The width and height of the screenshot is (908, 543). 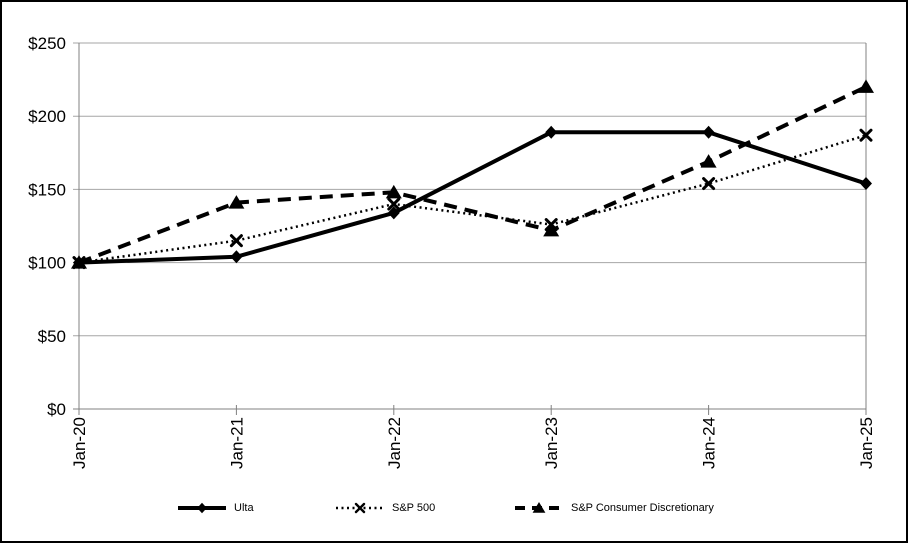 I want to click on legend-sample-dashed-triangle, so click(x=539, y=507).